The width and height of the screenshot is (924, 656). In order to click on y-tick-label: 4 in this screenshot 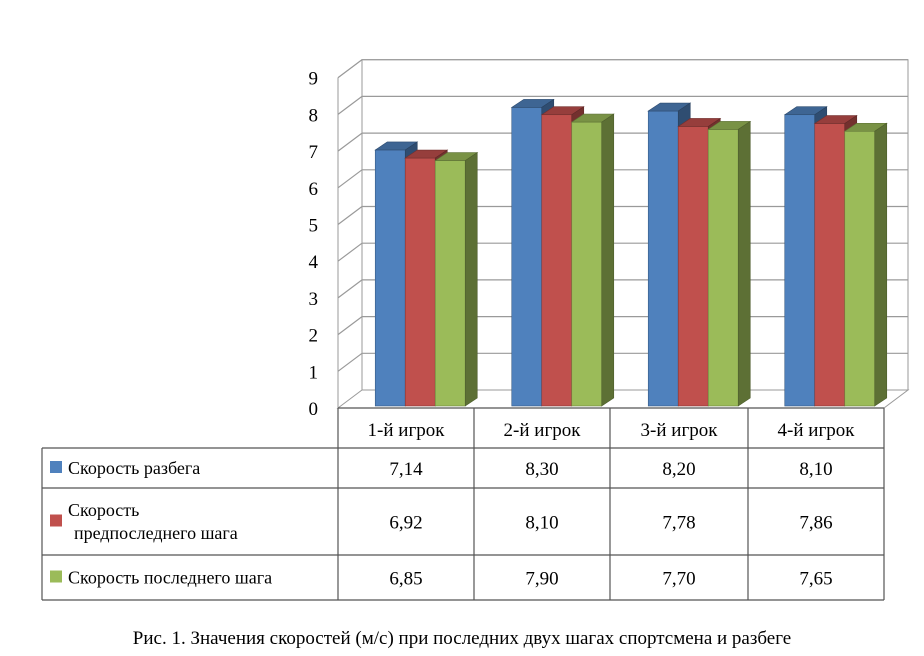, I will do `click(314, 262)`.